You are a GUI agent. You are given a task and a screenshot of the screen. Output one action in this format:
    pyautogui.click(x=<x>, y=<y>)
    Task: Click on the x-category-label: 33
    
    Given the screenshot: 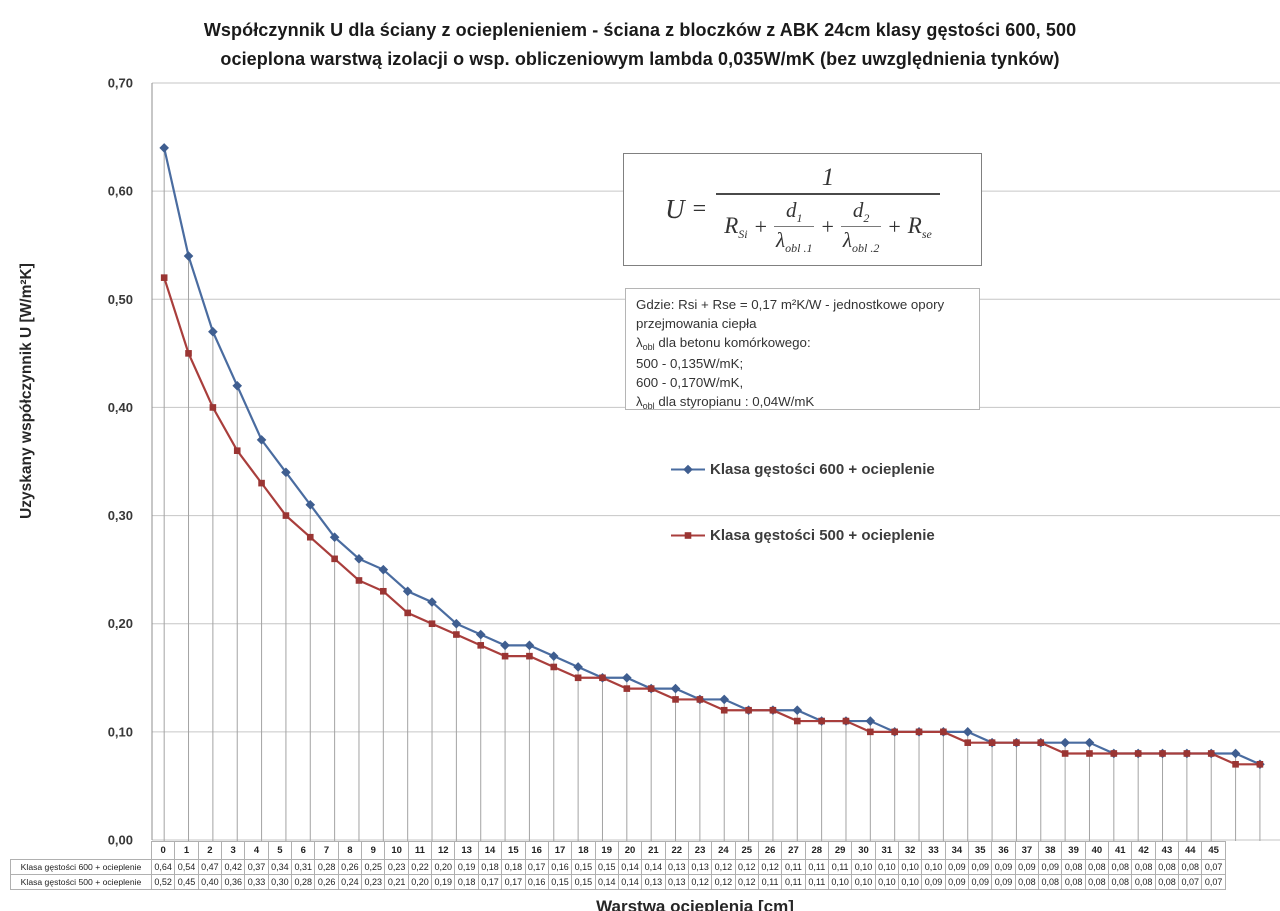 What is the action you would take?
    pyautogui.click(x=933, y=850)
    